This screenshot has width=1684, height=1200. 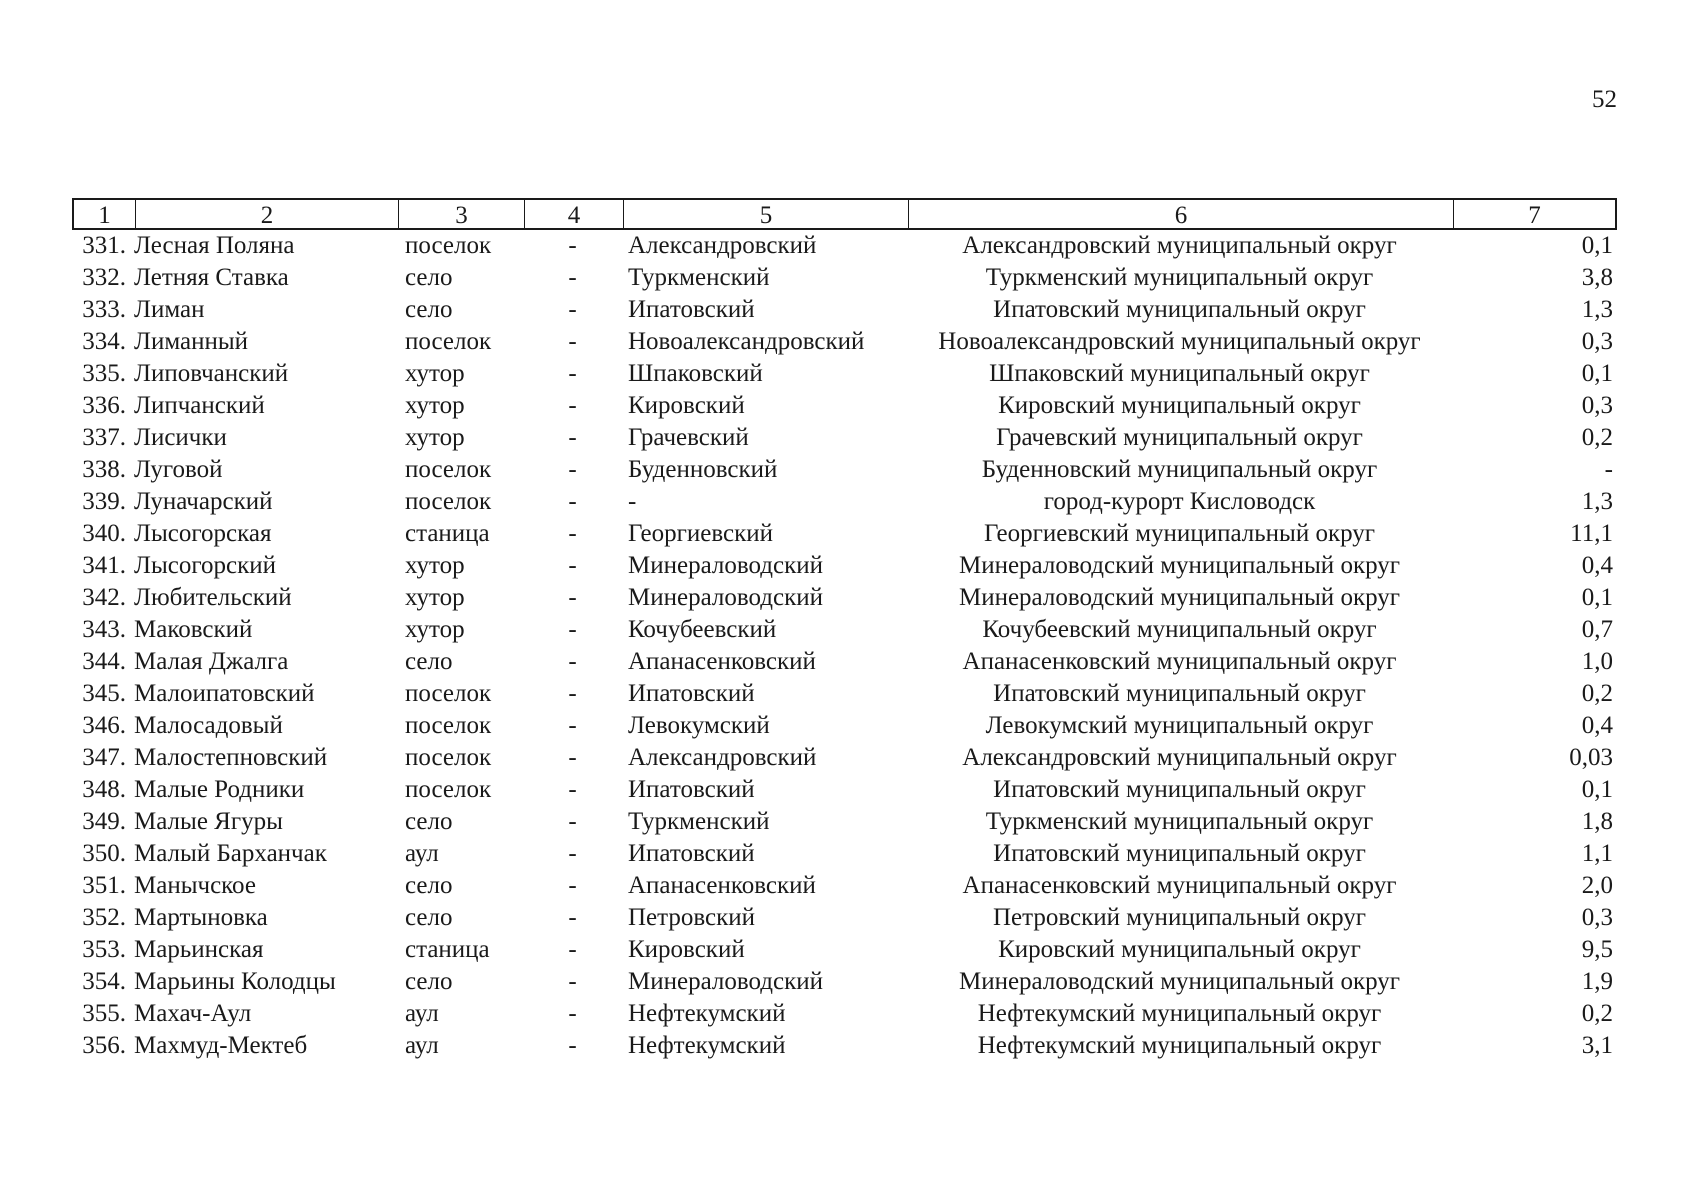 I want to click on settlement-name: Малые Родники, so click(x=219, y=789).